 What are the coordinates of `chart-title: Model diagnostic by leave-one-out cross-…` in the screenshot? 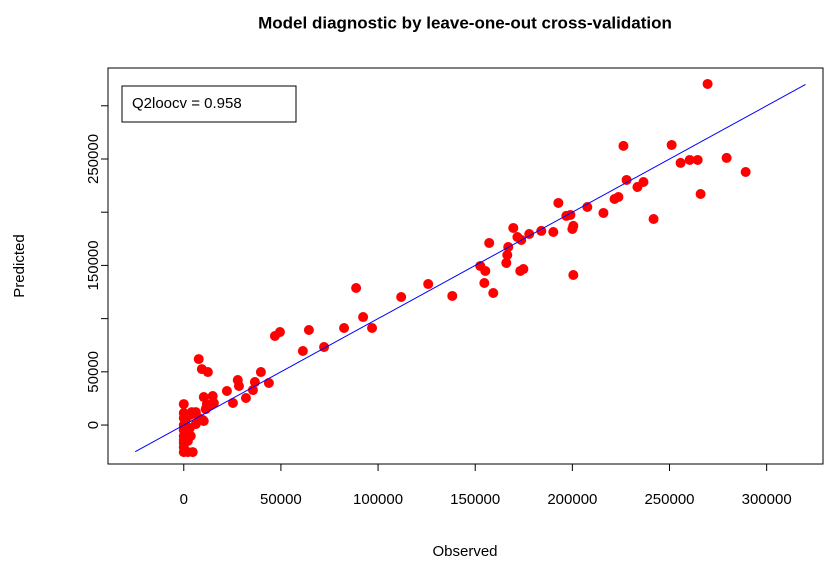 It's located at (465, 22).